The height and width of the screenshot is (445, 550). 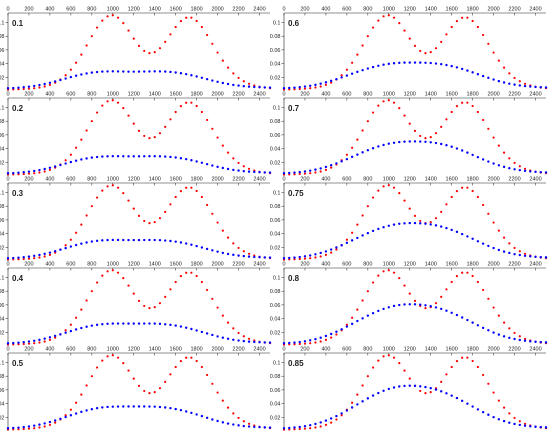 What do you see at coordinates (2, 418) in the screenshot?
I see `y-tick-label: 0.02` at bounding box center [2, 418].